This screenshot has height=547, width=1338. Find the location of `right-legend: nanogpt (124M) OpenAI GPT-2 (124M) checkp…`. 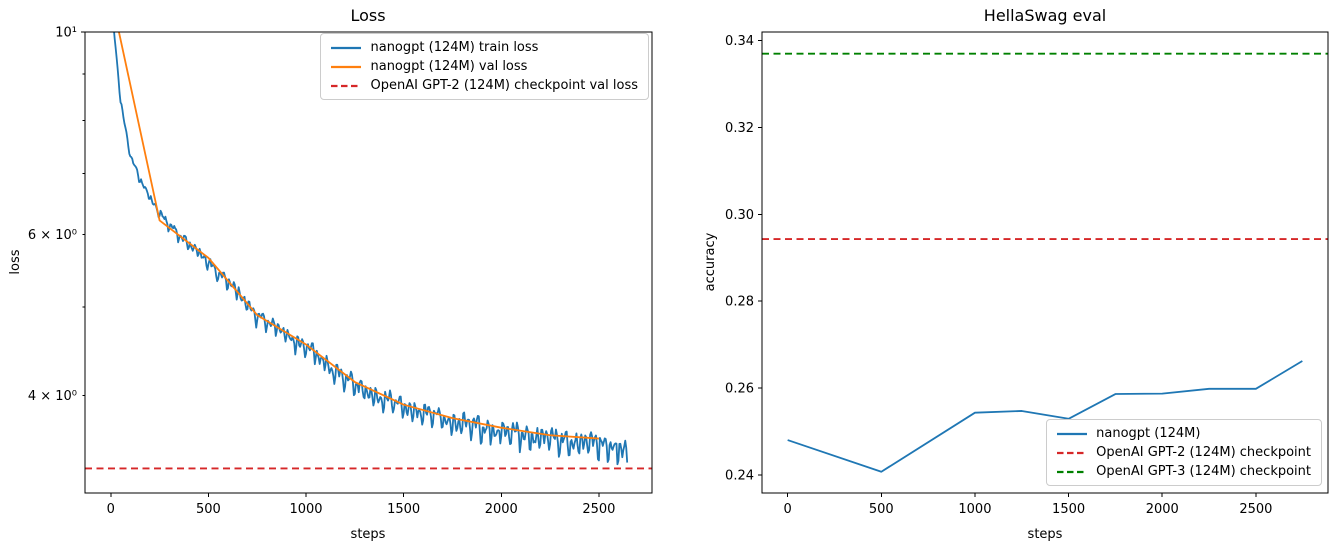

right-legend: nanogpt (124M) OpenAI GPT-2 (124M) checkp… is located at coordinates (1184, 452).